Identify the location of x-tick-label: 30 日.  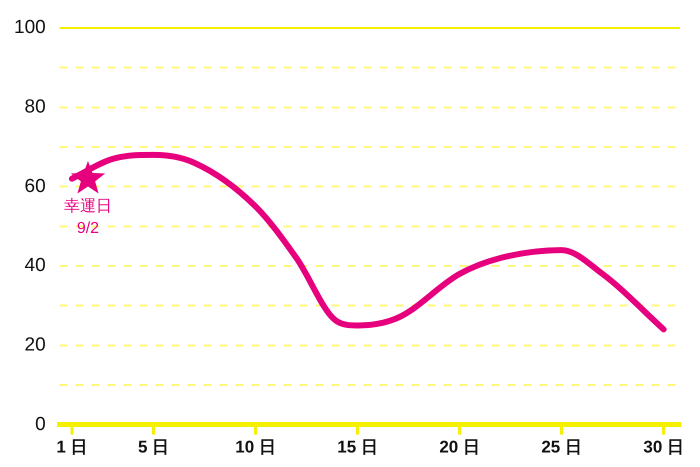
(663, 446).